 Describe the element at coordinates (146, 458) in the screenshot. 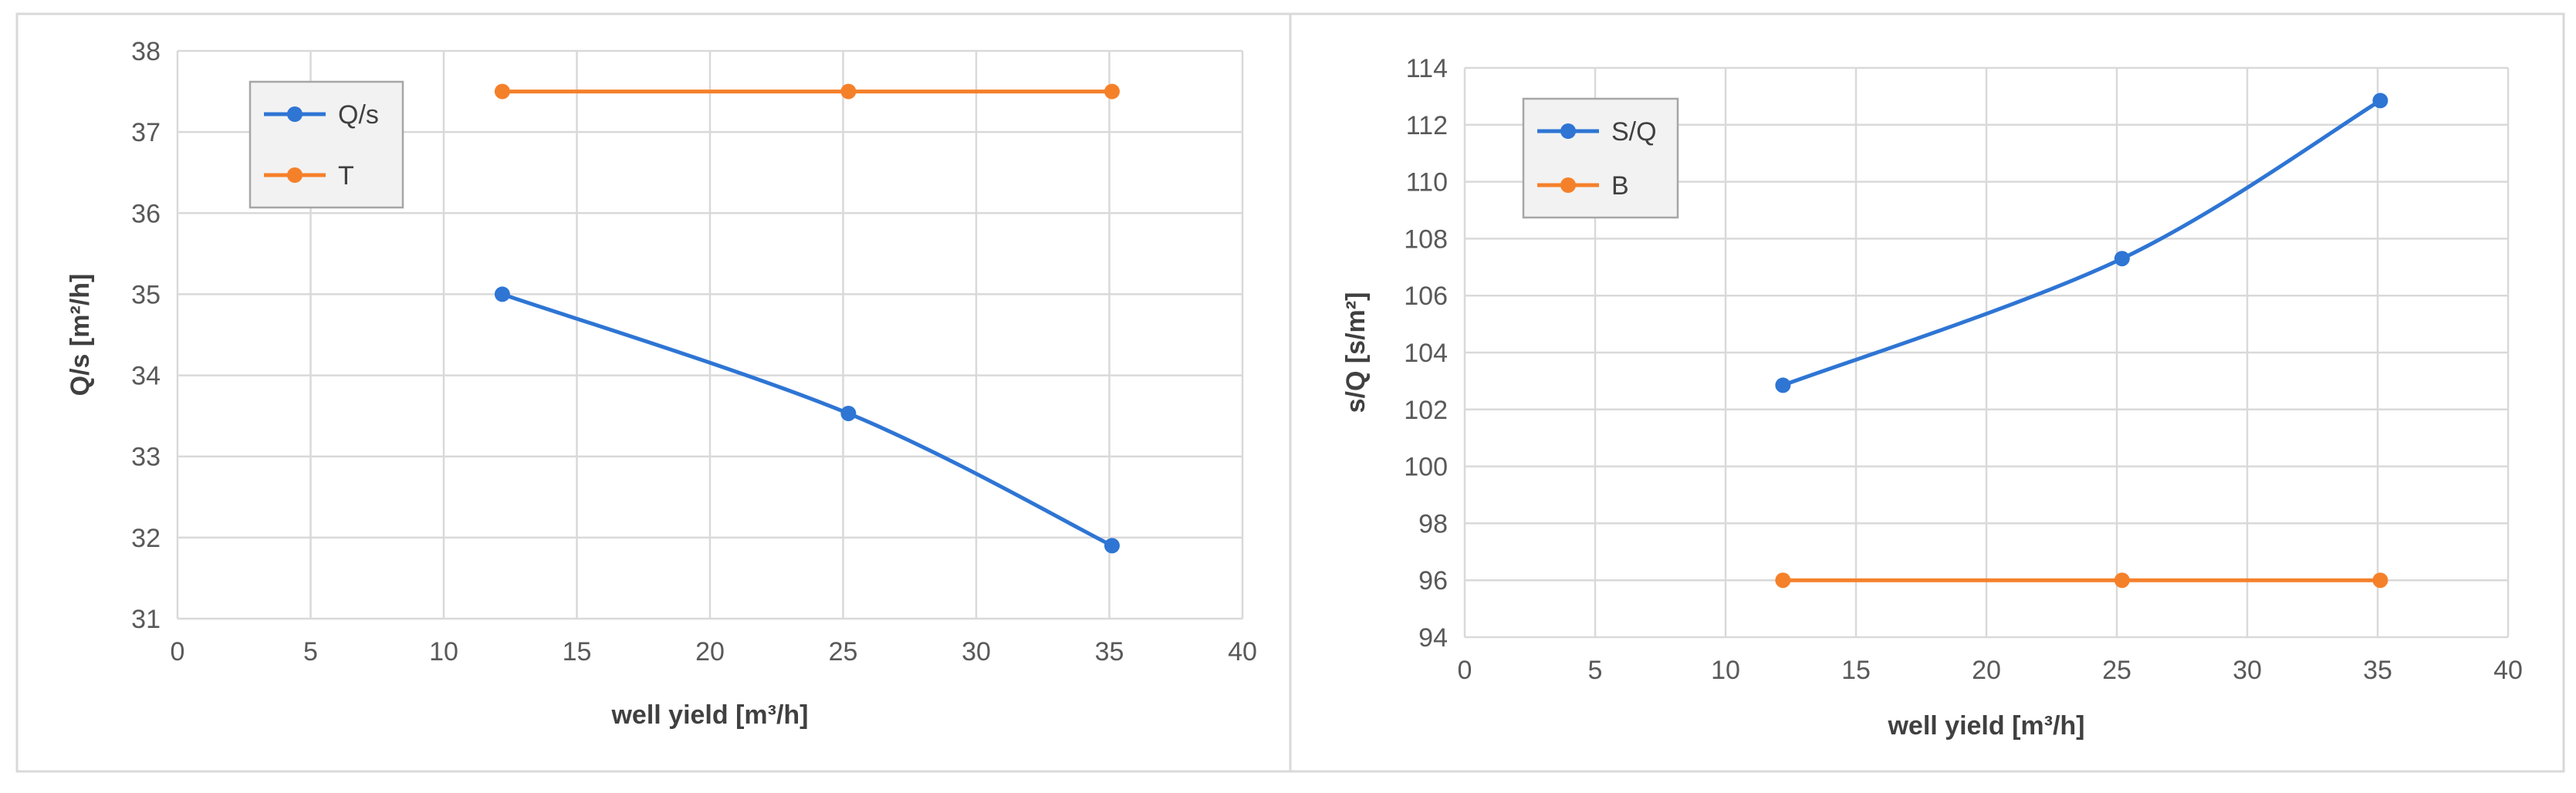

I see `y-tick-label: 33` at that location.